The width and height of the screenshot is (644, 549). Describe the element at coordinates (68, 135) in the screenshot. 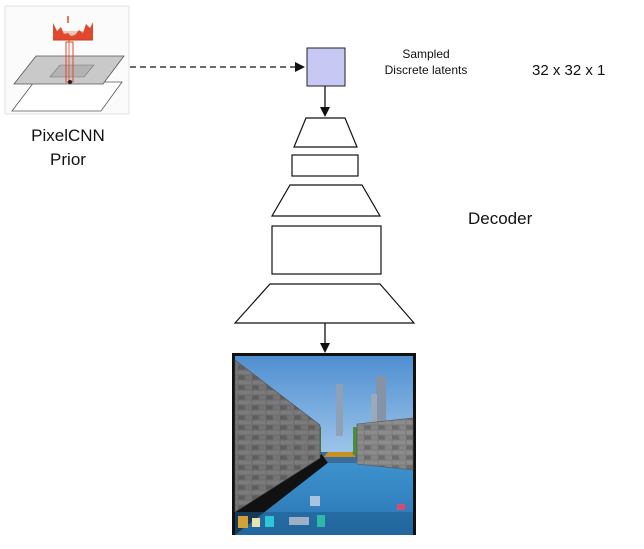

I see `prior-caption-line1: PixelCNN` at that location.